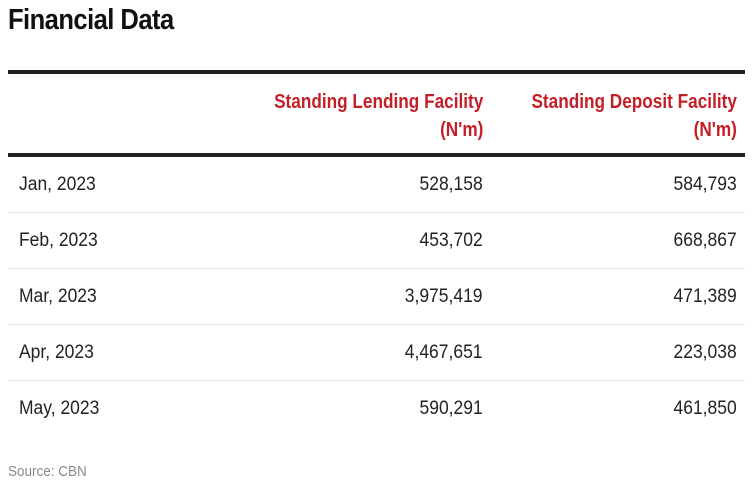 The width and height of the screenshot is (753, 493). I want to click on source-note: Source: CBN, so click(47, 471).